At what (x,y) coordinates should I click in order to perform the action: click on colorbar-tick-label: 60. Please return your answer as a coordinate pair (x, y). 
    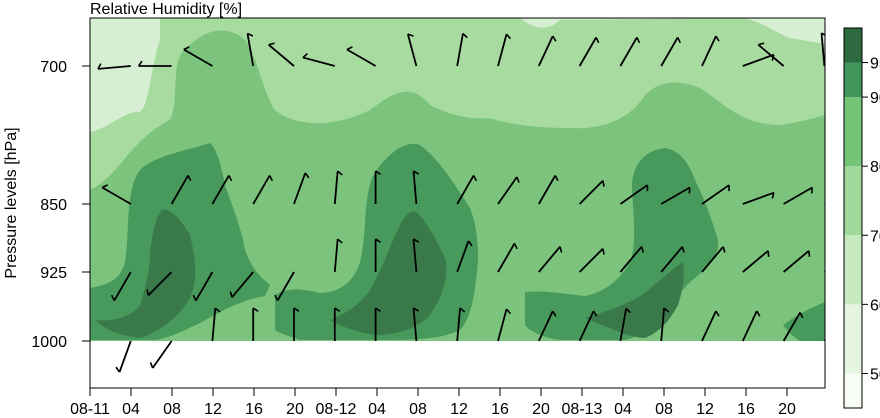
    Looking at the image, I should click on (875, 305).